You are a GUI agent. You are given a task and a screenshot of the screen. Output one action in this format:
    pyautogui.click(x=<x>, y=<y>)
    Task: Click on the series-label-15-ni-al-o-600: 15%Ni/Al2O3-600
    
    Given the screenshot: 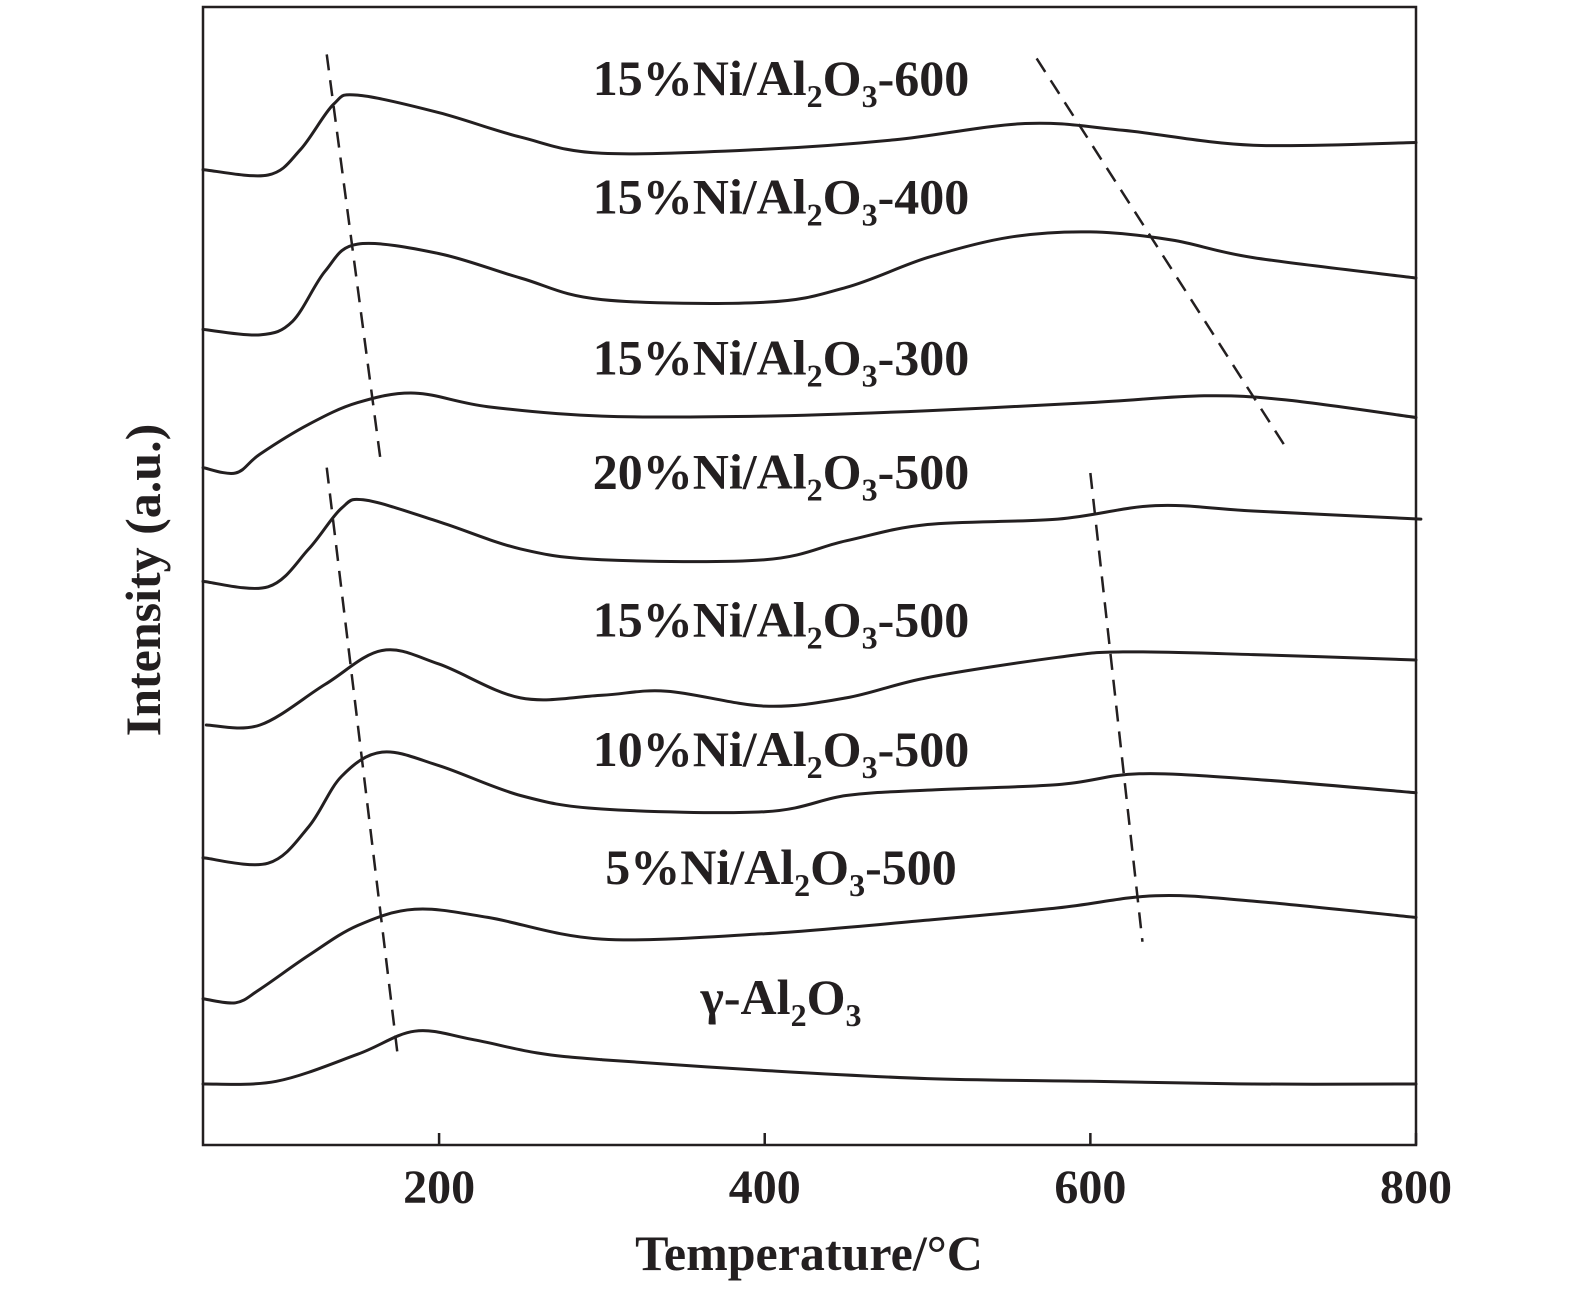 What is the action you would take?
    pyautogui.click(x=781, y=82)
    